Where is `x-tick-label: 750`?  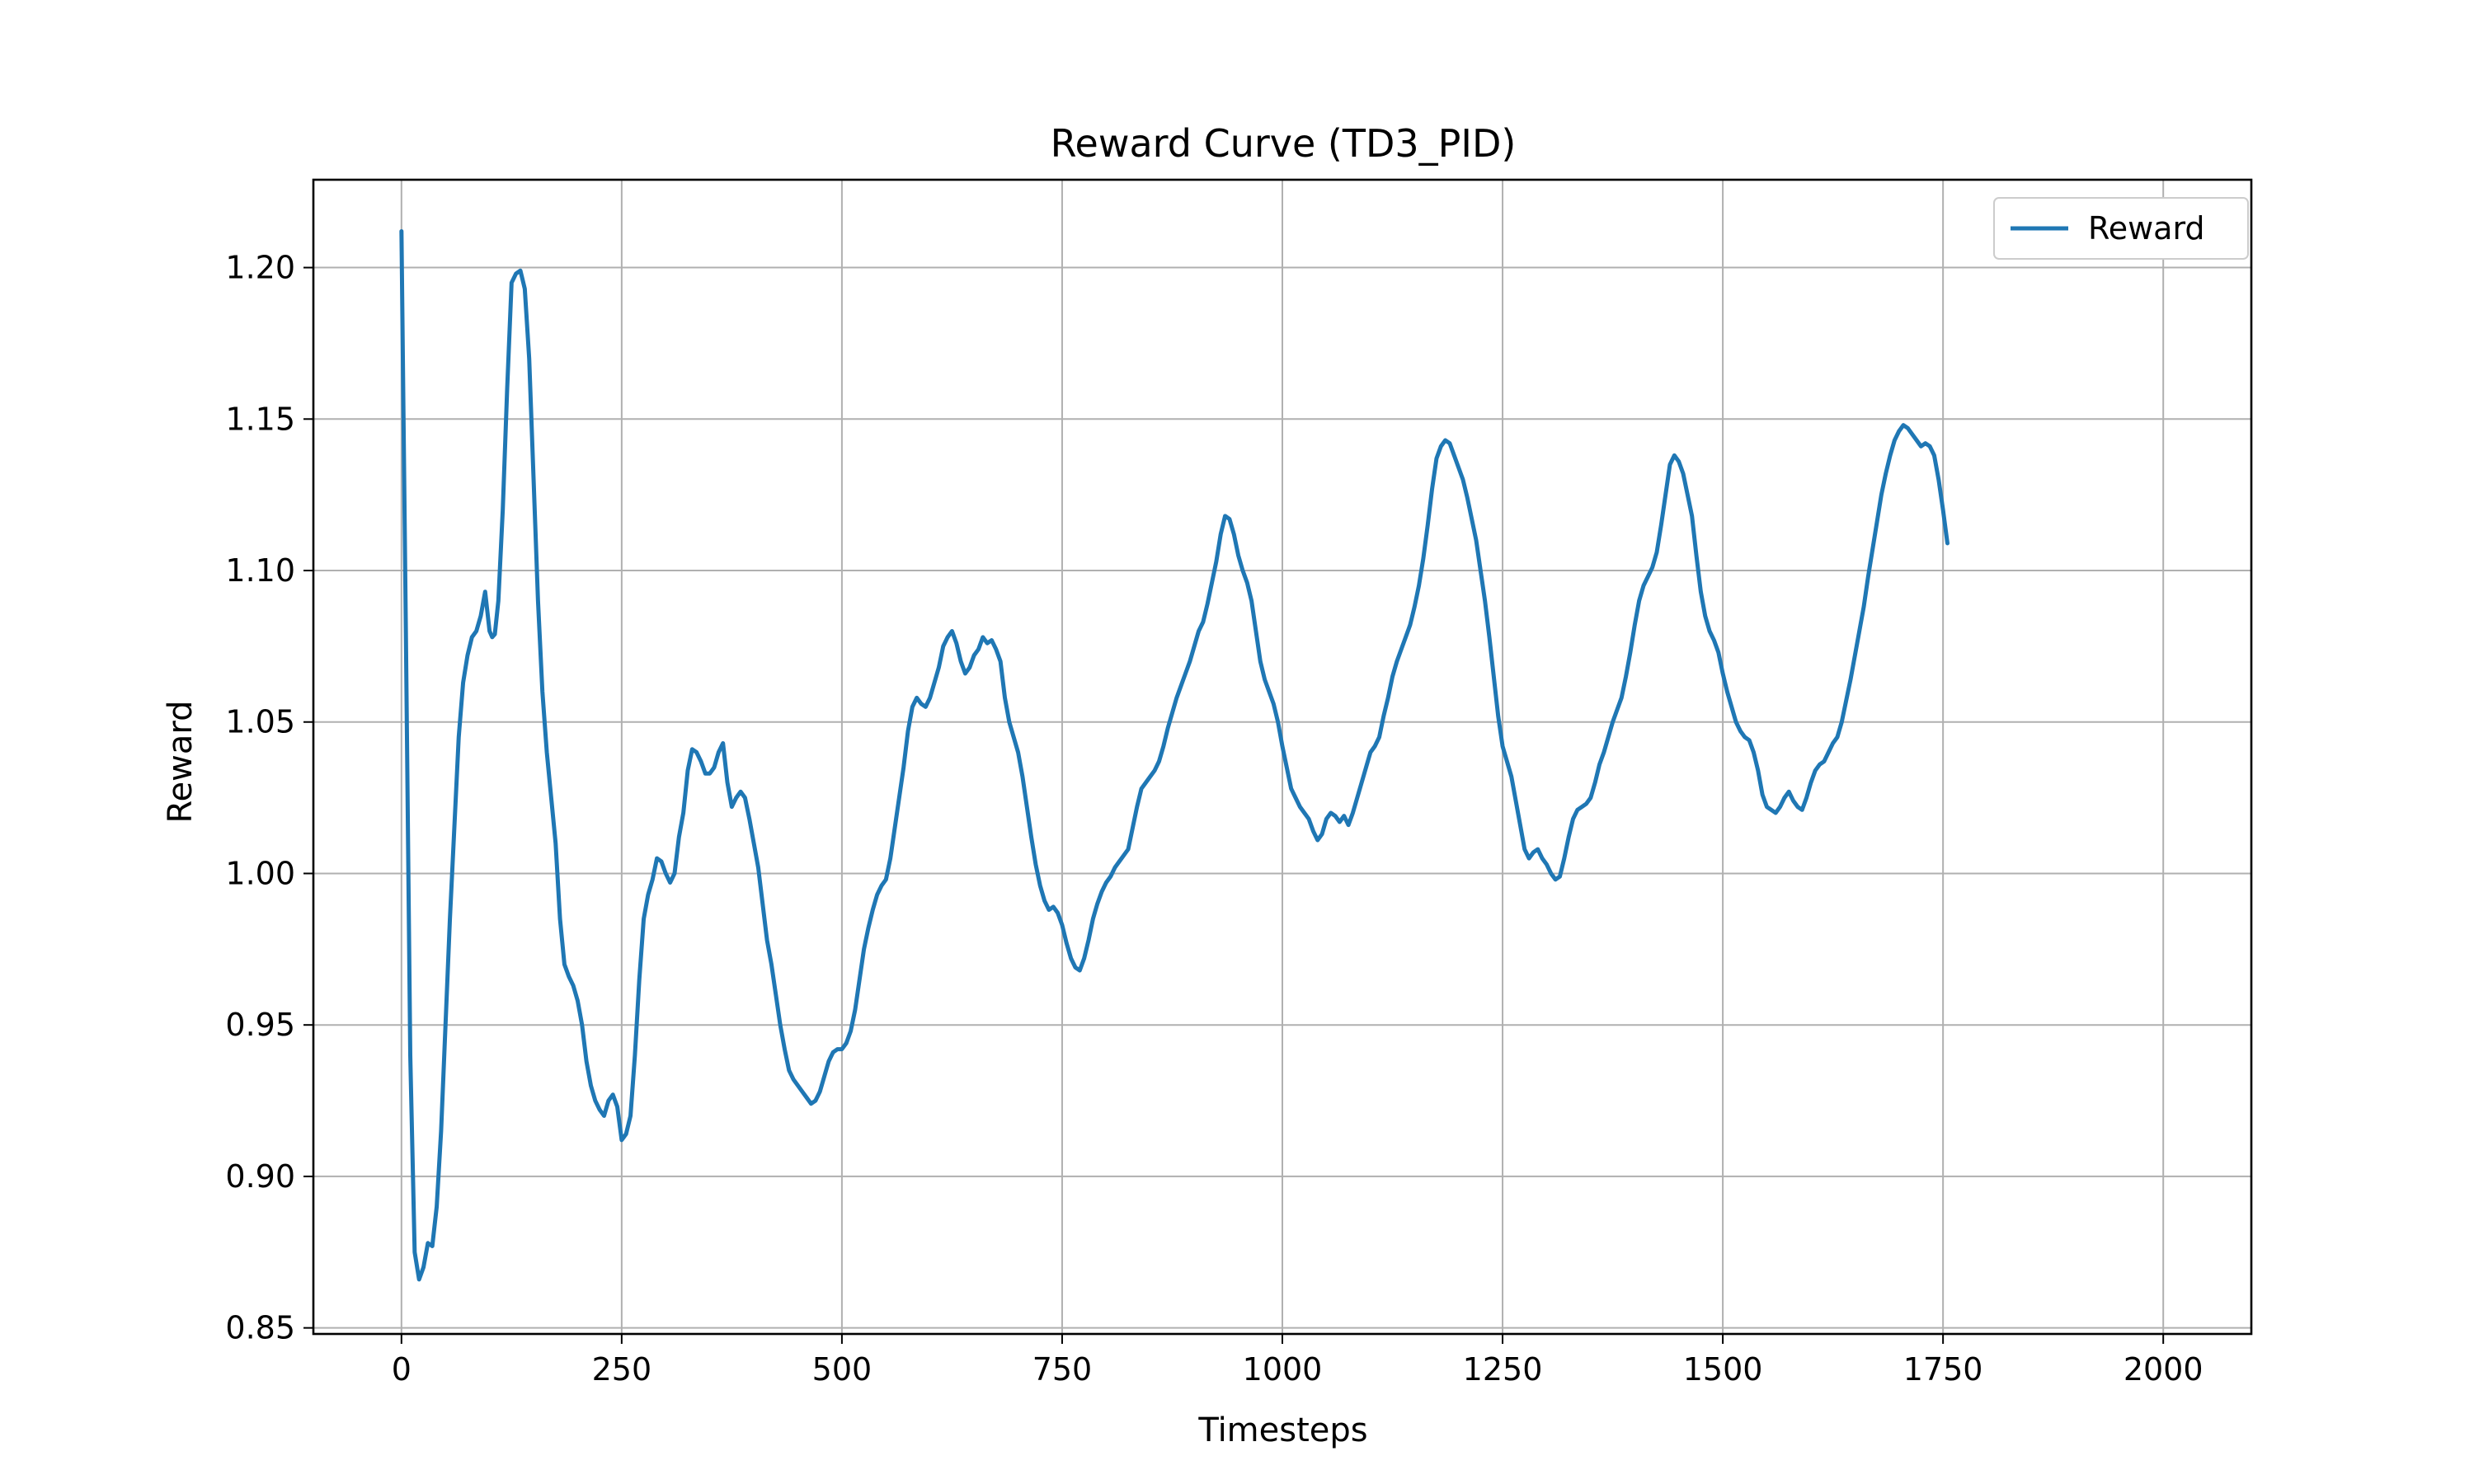
x-tick-label: 750 is located at coordinates (1062, 1369).